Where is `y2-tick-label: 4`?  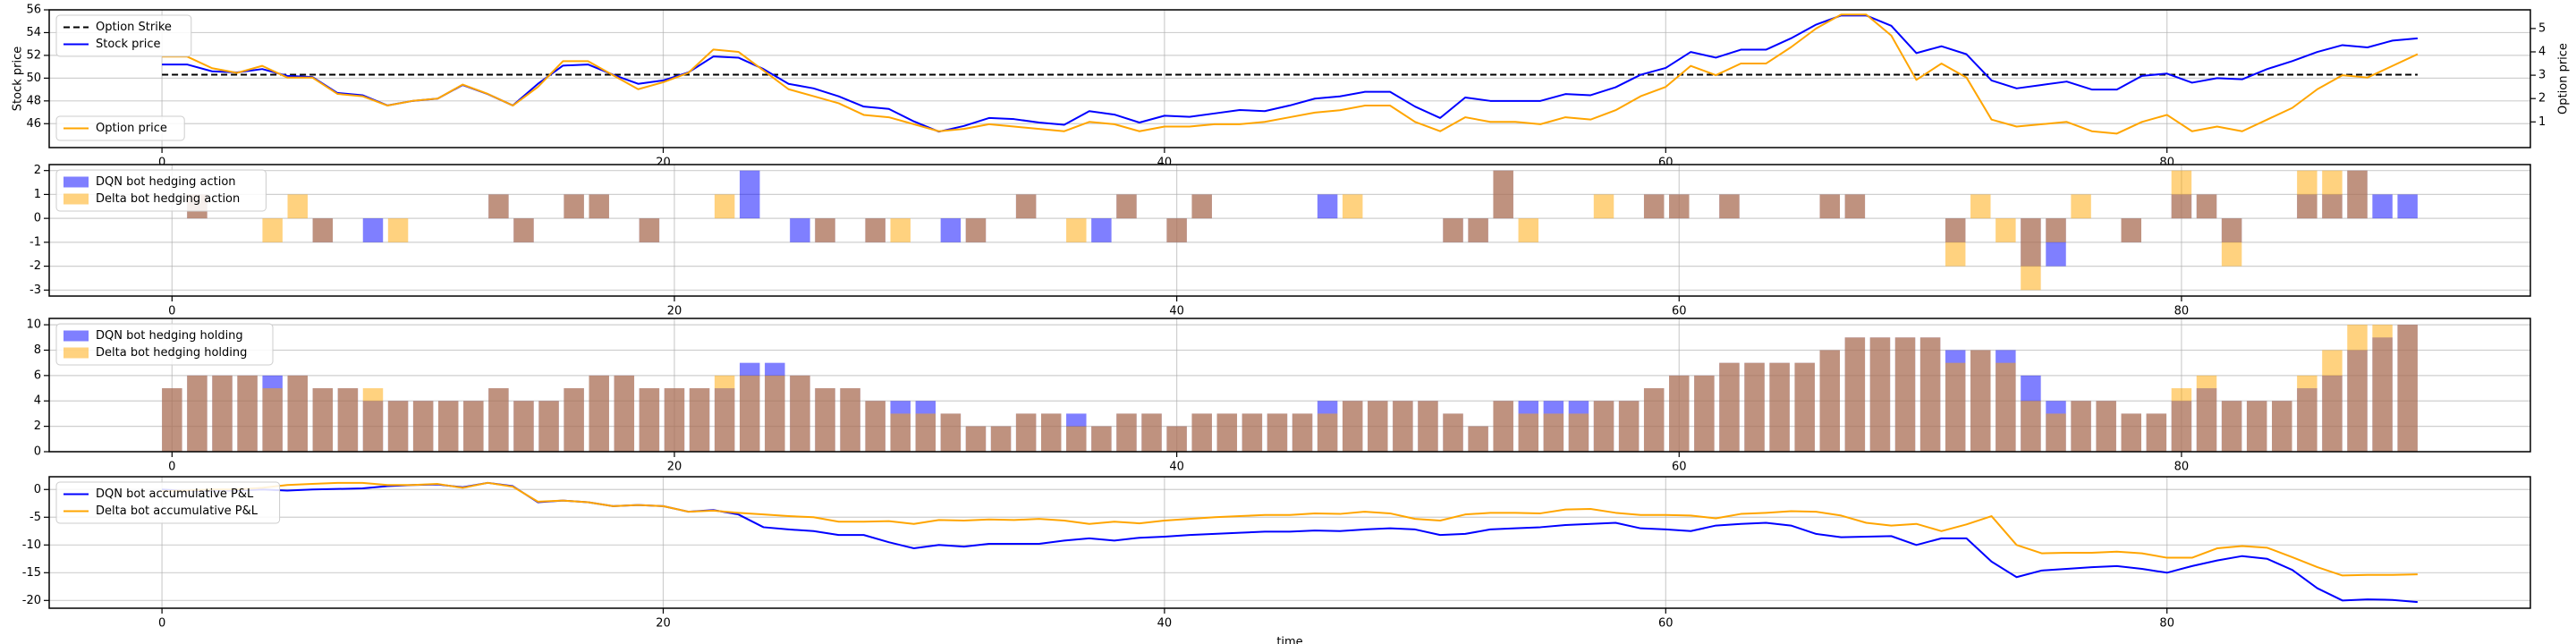
y2-tick-label: 4 is located at coordinates (2542, 51).